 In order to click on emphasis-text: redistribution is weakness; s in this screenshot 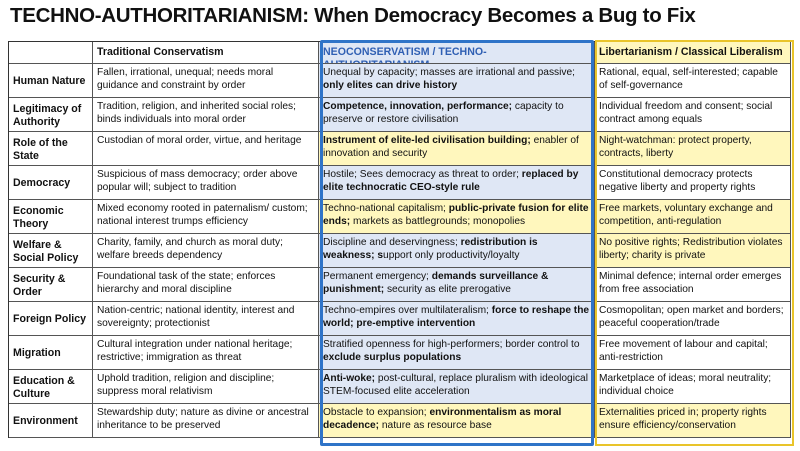, I will do `click(430, 249)`.